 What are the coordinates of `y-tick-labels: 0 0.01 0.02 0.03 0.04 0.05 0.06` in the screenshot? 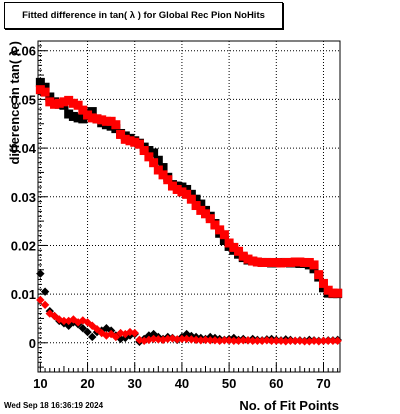 It's located at (24, 197).